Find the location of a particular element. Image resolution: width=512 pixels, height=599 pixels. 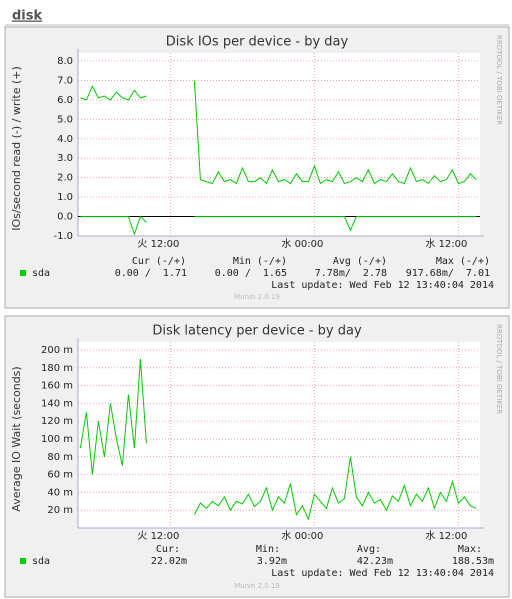

y-tick-label: 7.0 is located at coordinates (65, 80).